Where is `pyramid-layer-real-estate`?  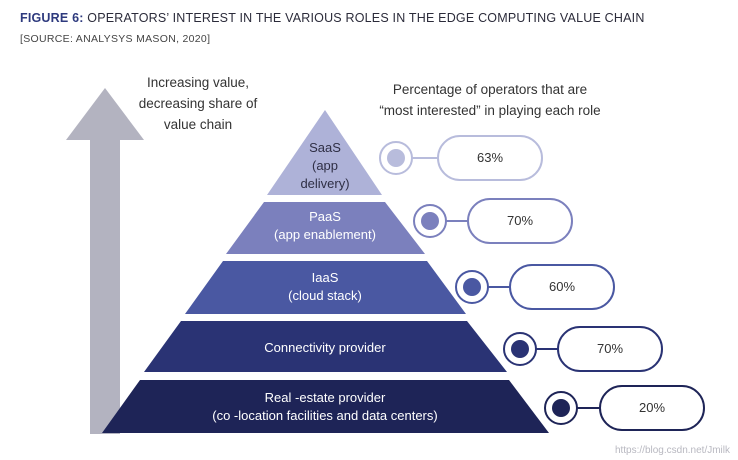
pyramid-layer-real-estate is located at coordinates (325, 406).